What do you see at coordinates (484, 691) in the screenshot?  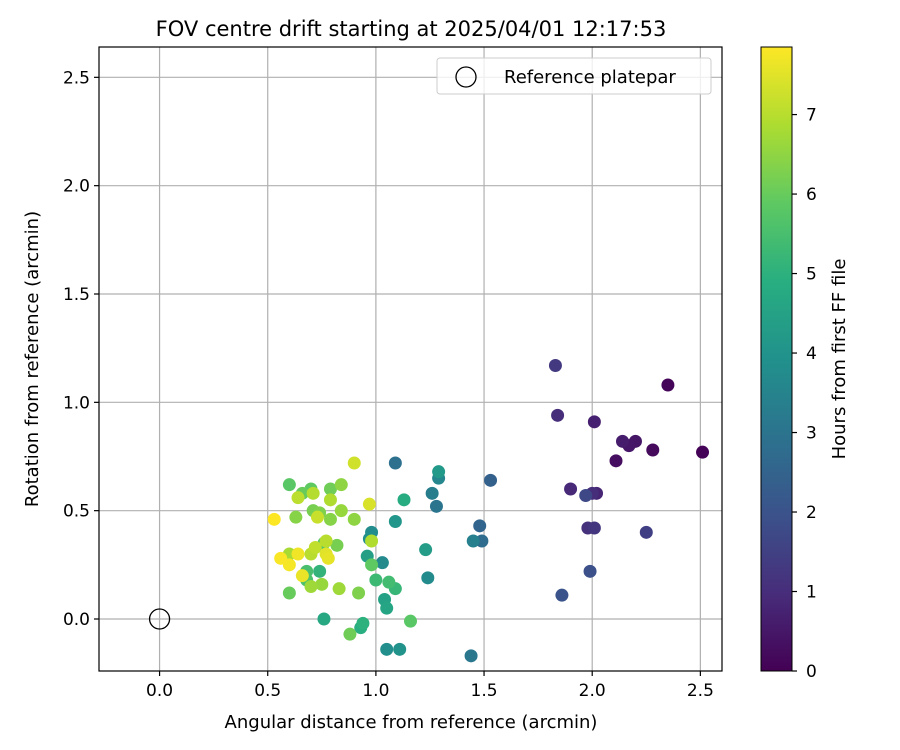 I see `x-tick-label: 1.5` at bounding box center [484, 691].